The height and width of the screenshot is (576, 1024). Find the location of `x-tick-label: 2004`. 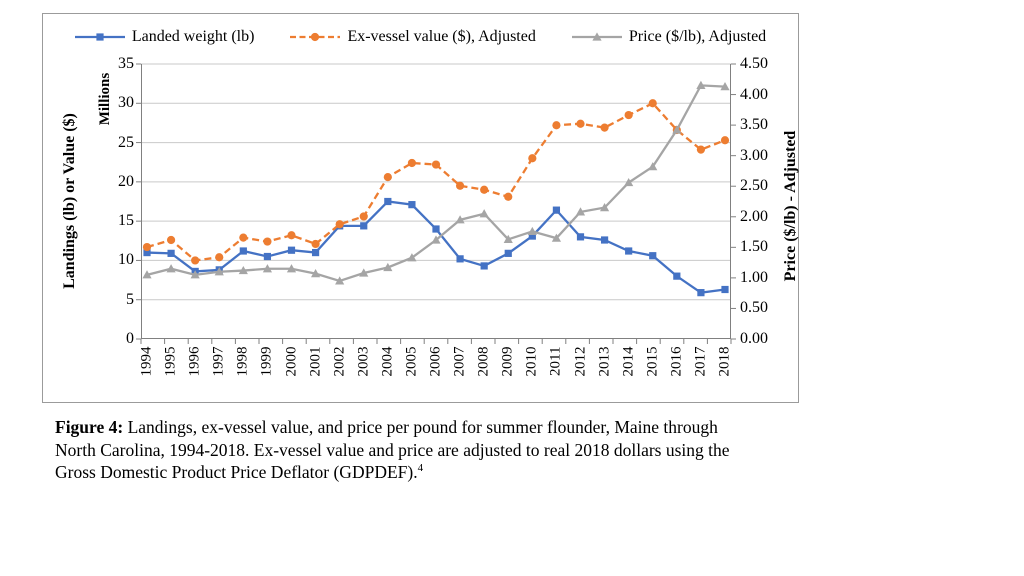

x-tick-label: 2004 is located at coordinates (387, 361).